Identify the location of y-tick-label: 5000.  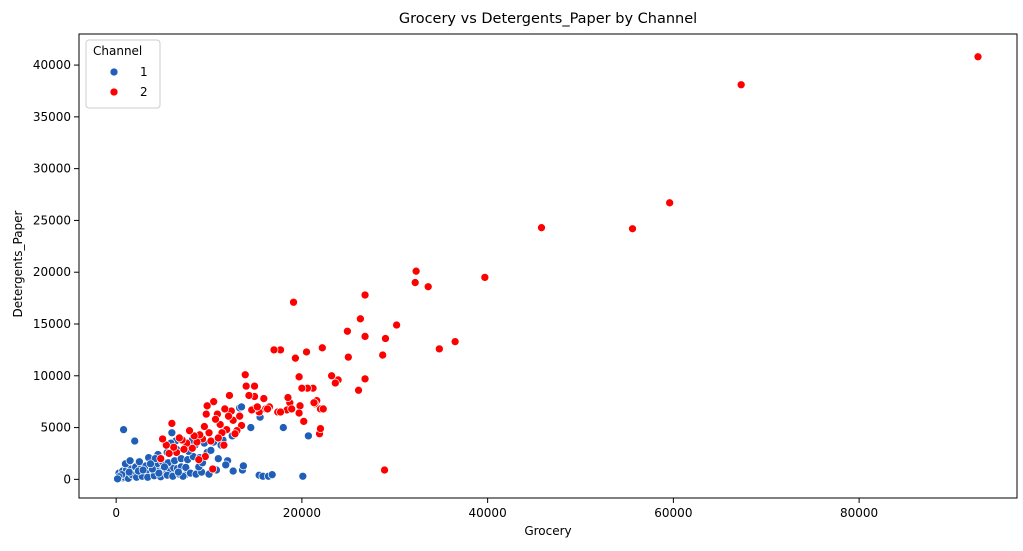
(55, 428).